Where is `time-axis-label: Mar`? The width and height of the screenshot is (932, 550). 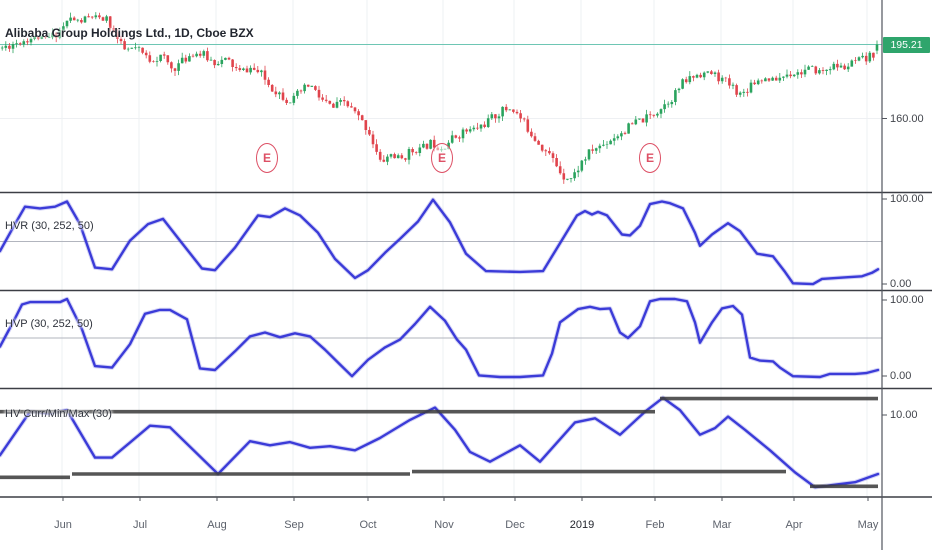
time-axis-label: Mar is located at coordinates (722, 525).